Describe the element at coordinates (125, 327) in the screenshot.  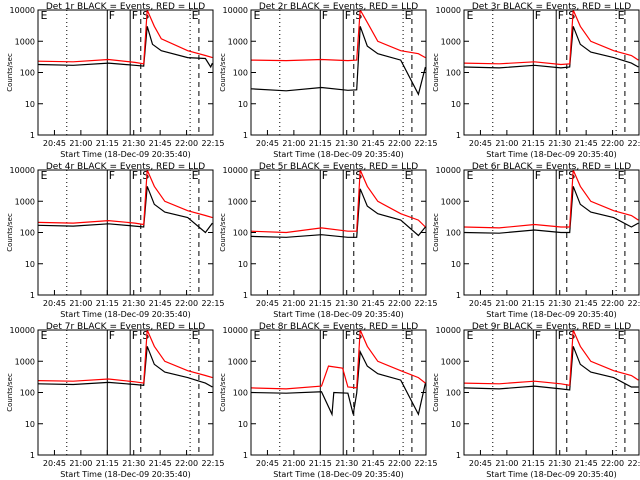
I see `chart-title: Det 7r BLACK = Events, RED = LLD` at that location.